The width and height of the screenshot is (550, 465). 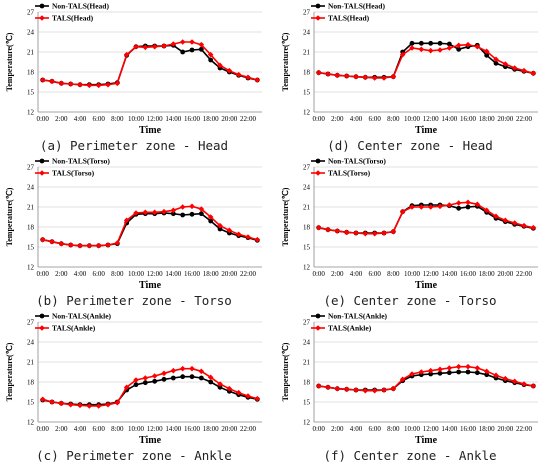 What do you see at coordinates (409, 455) in the screenshot?
I see `panel-caption: (f) Center zone - Ankle` at bounding box center [409, 455].